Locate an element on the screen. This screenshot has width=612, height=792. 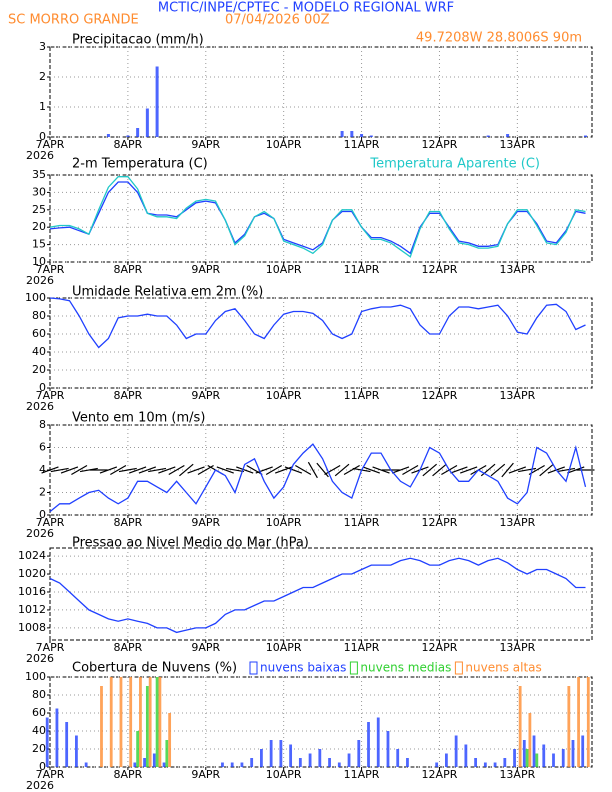
y-tick-label: 3 is located at coordinates (42, 46).